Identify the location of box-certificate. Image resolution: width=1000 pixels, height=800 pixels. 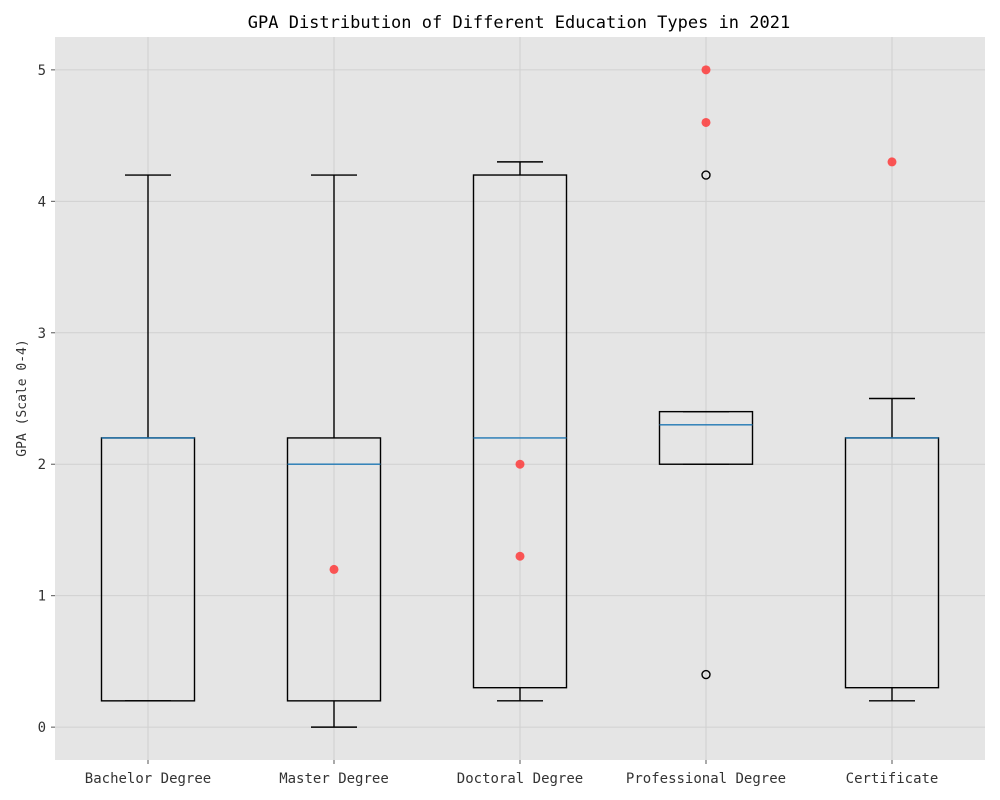
(892, 549).